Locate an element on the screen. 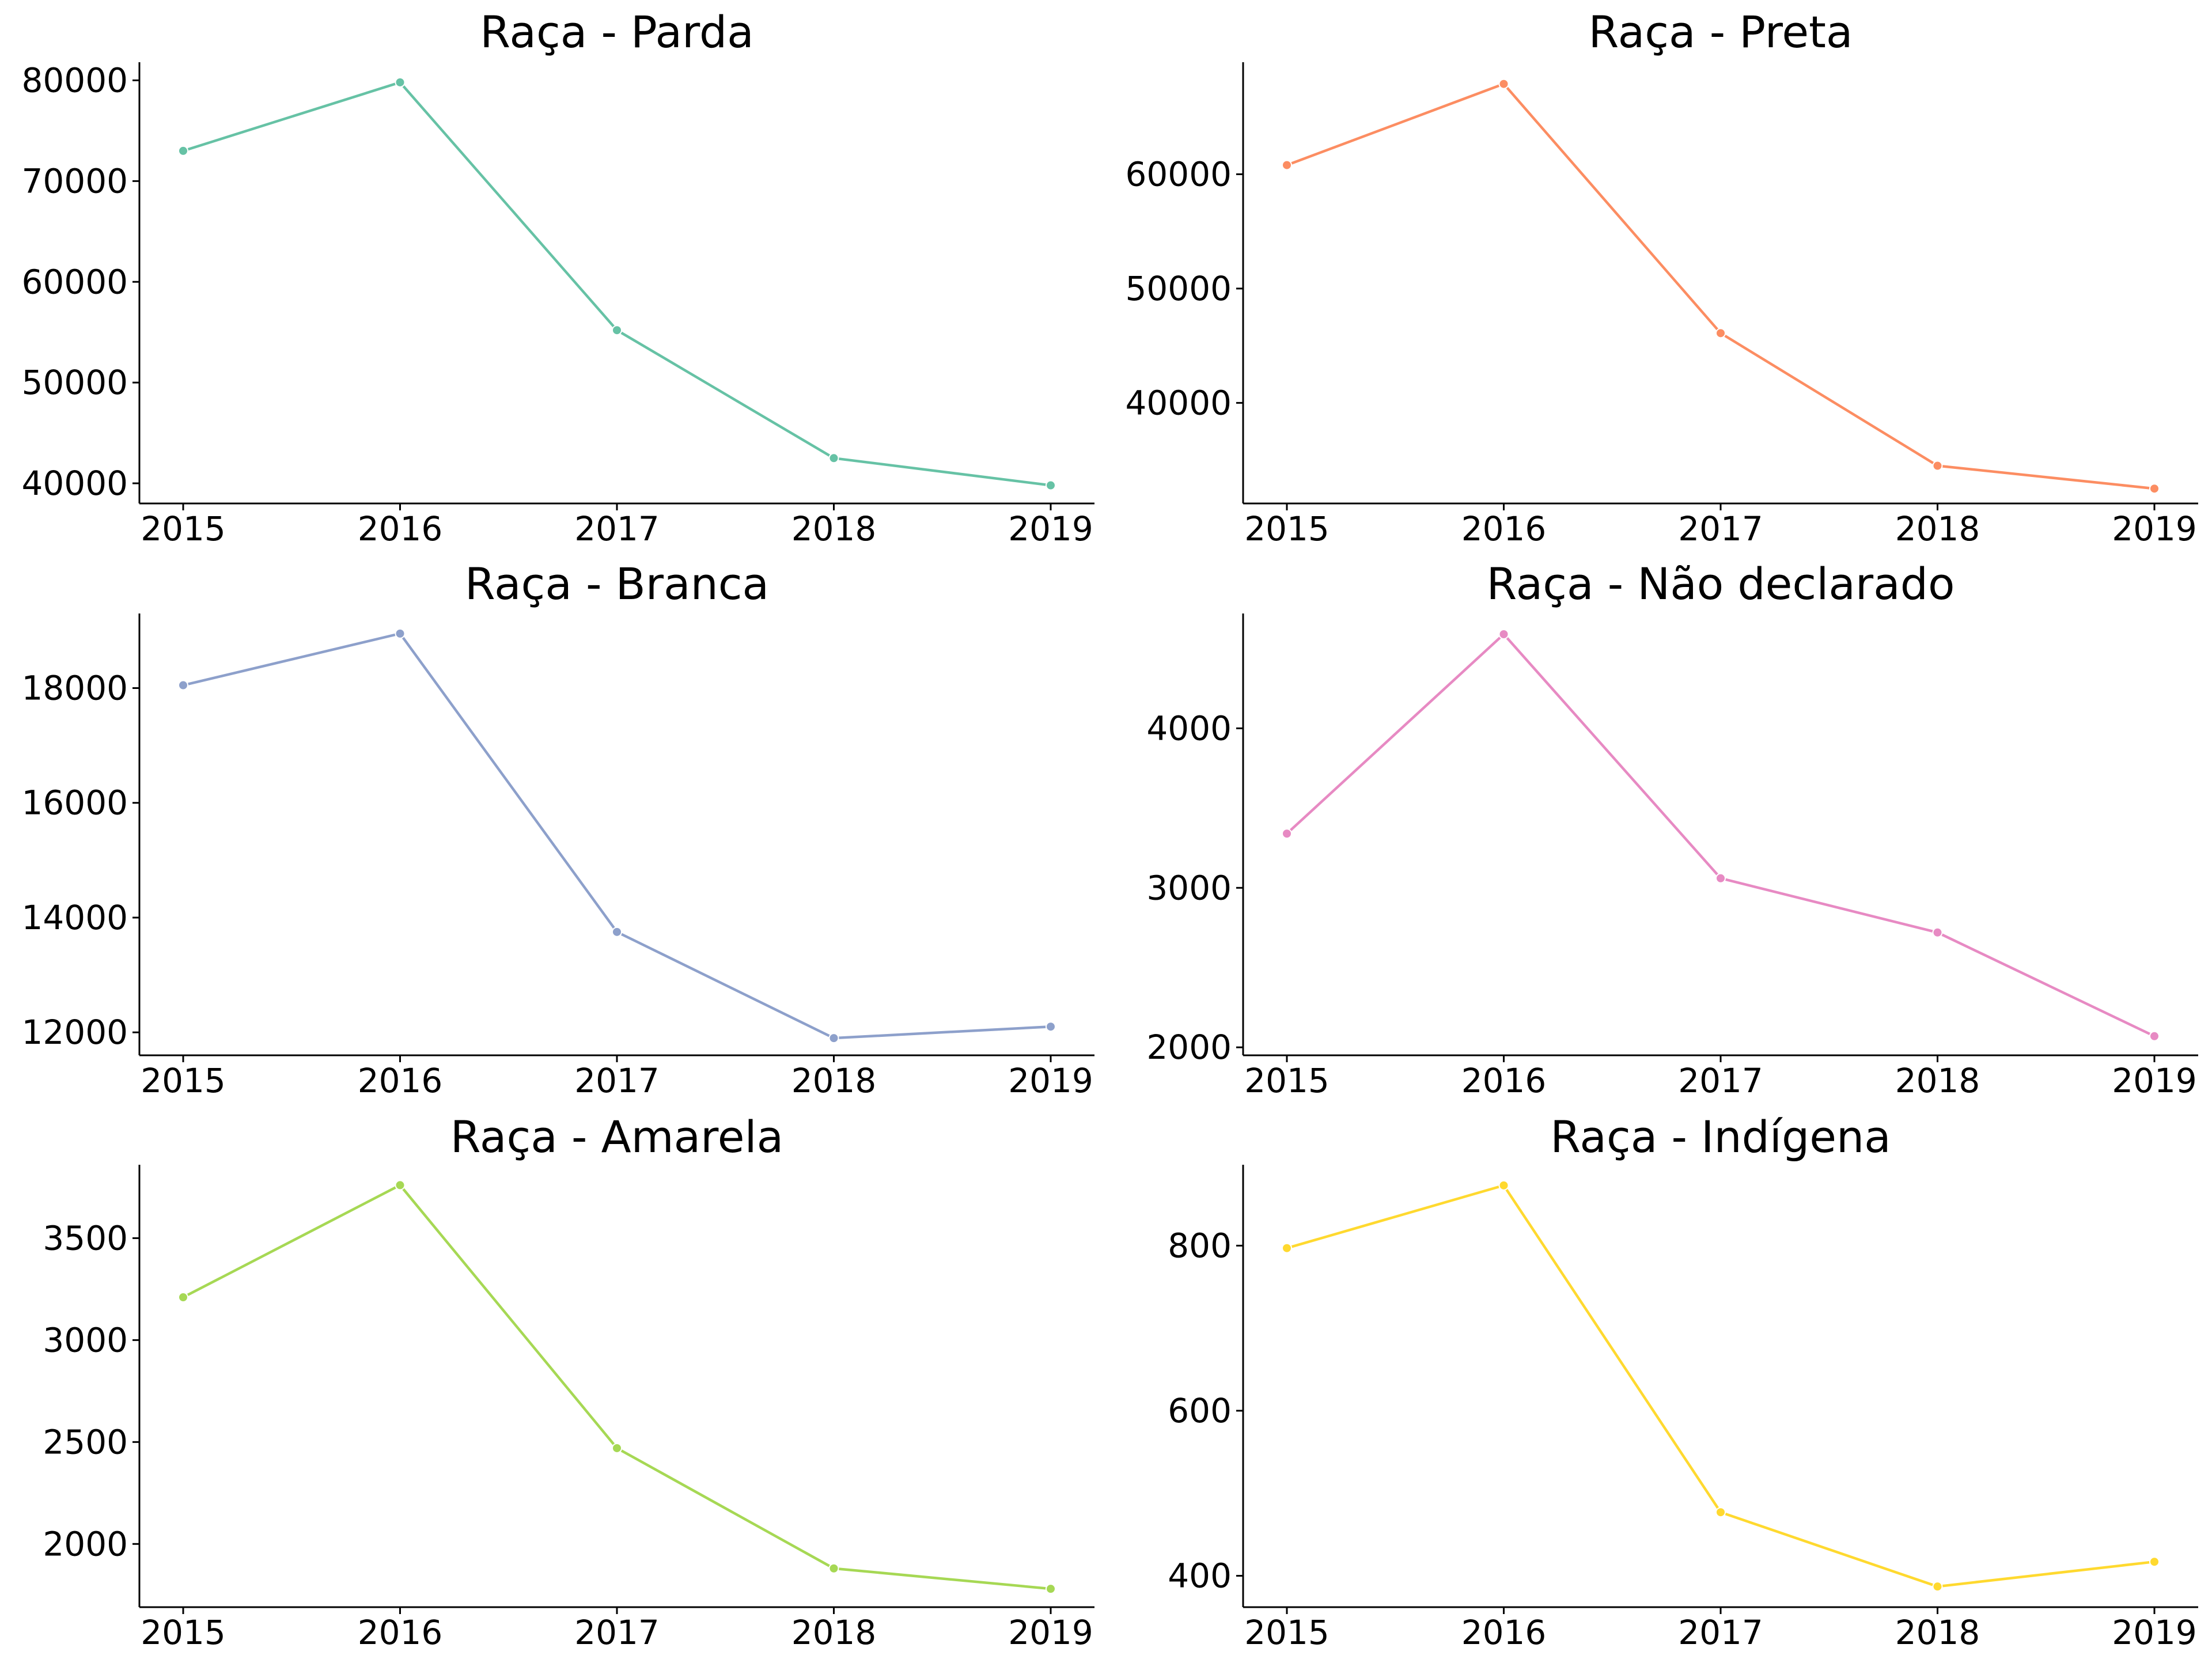 This screenshot has height=1659, width=2212. y-tick-label: 800 is located at coordinates (1200, 1245).